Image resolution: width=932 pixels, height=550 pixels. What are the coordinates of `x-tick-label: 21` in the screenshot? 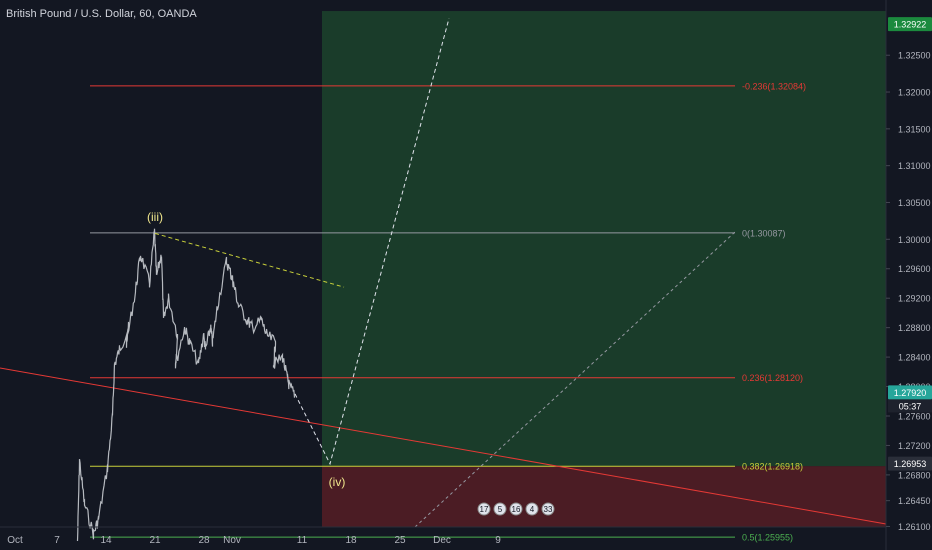 It's located at (155, 540).